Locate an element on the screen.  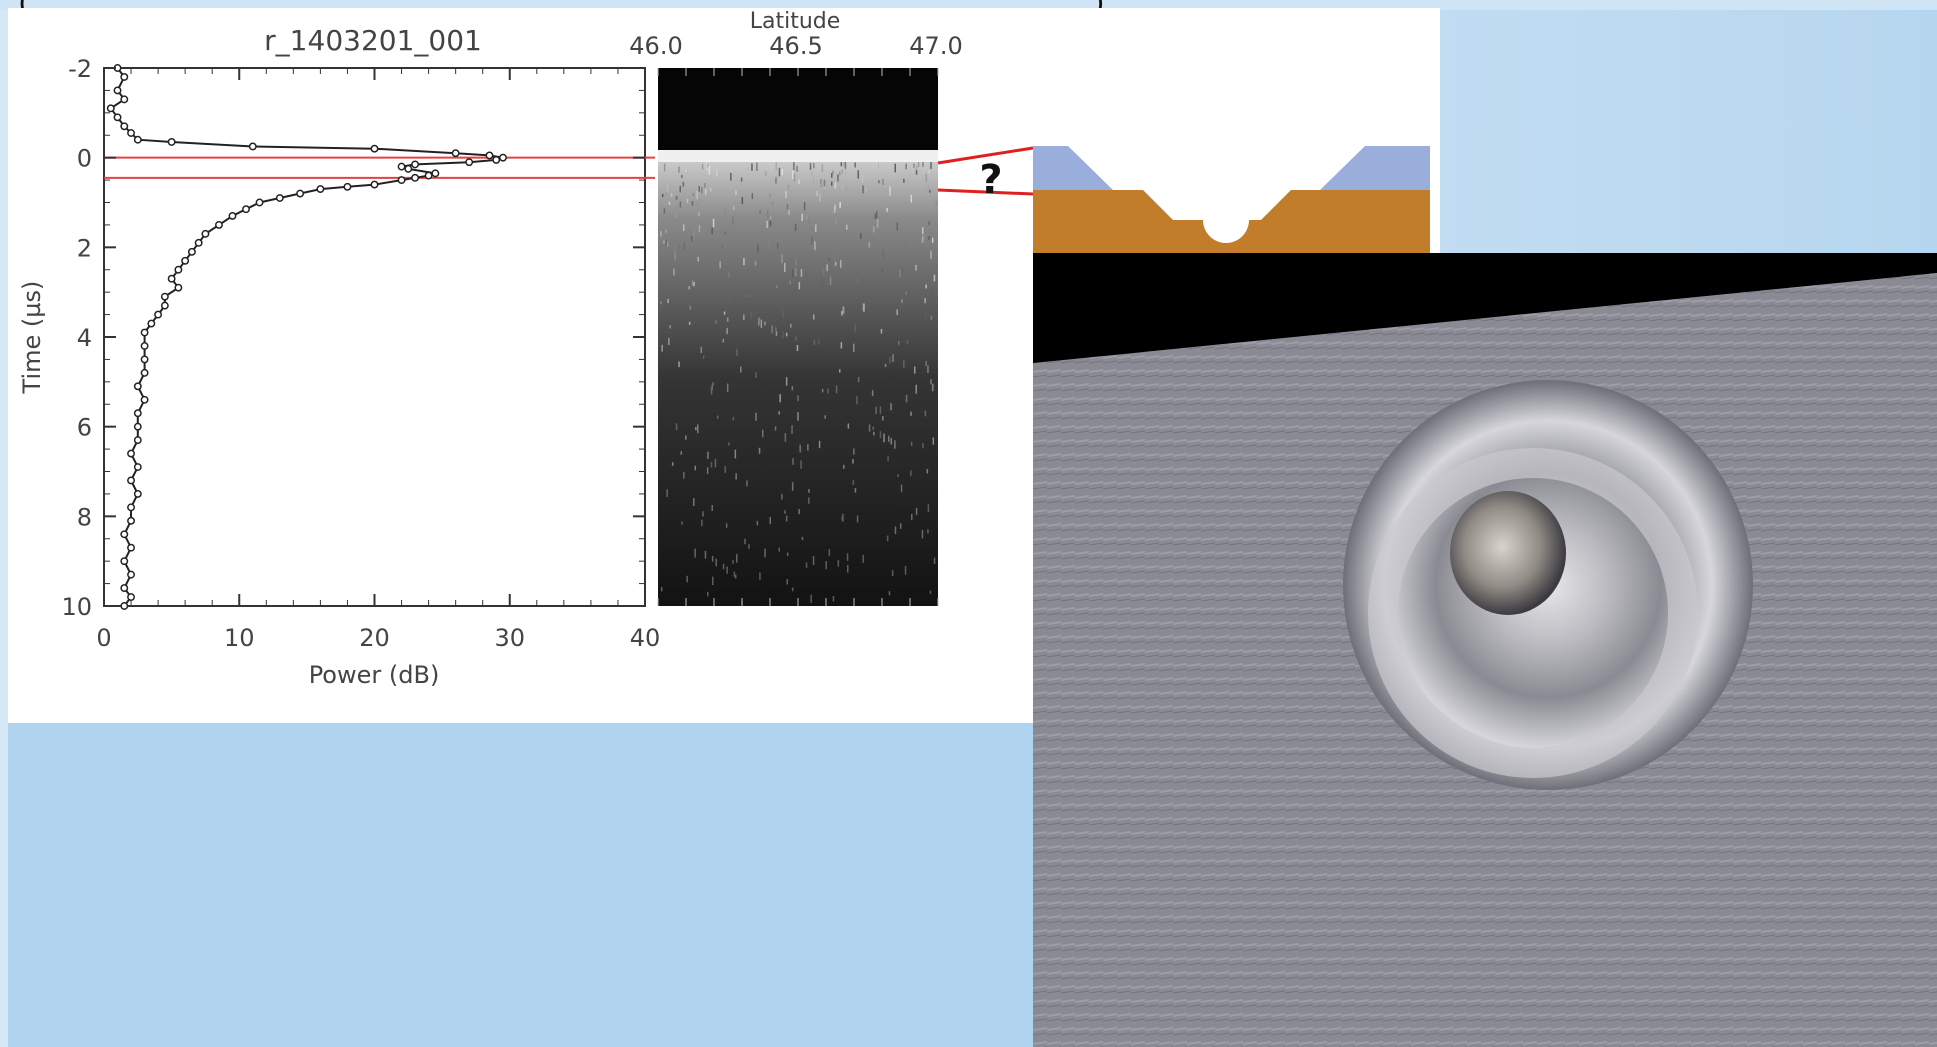
y-axis-label: Time (µs) is located at coordinates (32, 338).